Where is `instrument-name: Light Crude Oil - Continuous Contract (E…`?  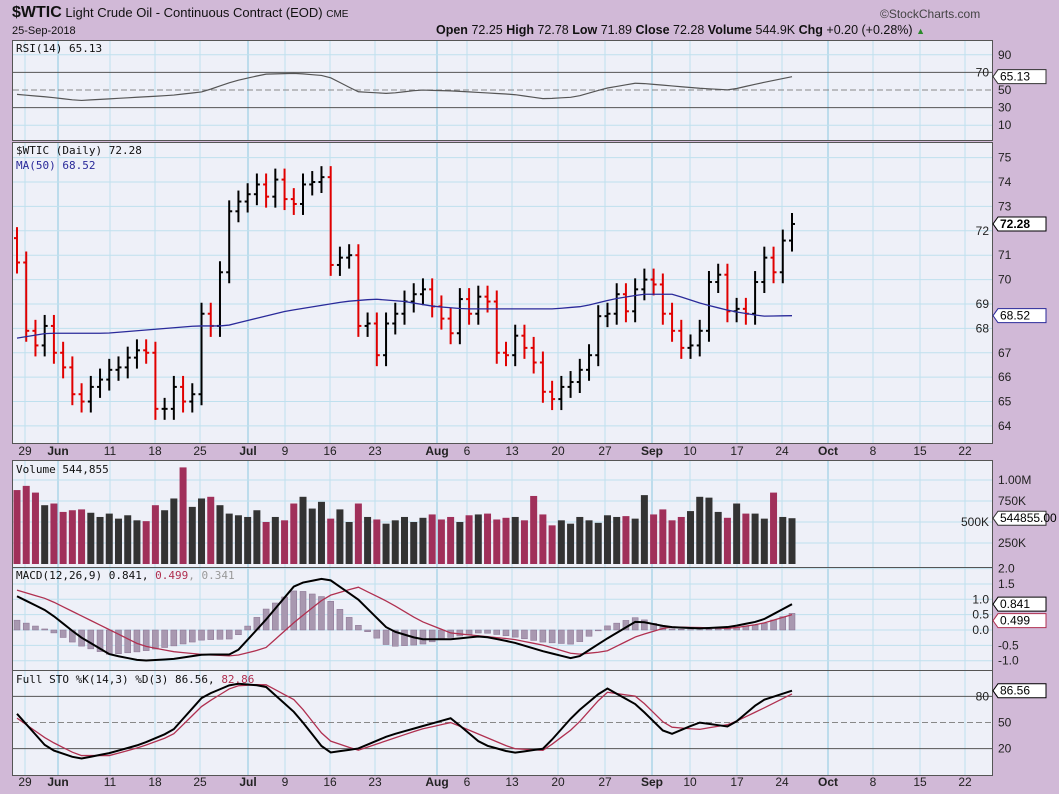 instrument-name: Light Crude Oil - Continuous Contract (E… is located at coordinates (194, 12).